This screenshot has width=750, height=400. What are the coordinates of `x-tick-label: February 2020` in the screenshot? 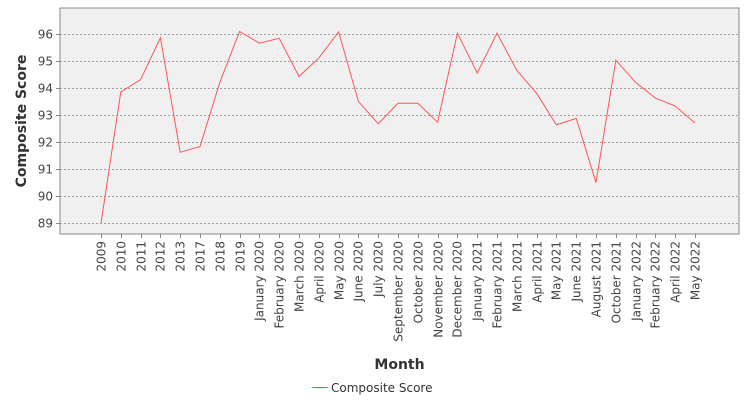 It's located at (280, 285).